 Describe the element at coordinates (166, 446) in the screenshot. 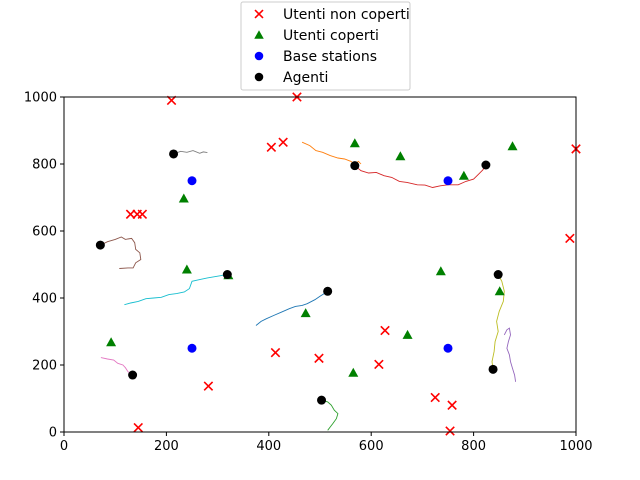

I see `x-tick-label-200: 200` at that location.